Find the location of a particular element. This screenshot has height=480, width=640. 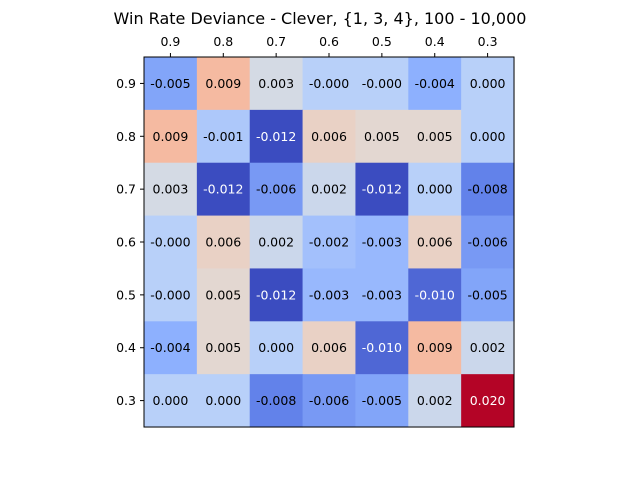

cell-value-label: -0.001 is located at coordinates (223, 136).